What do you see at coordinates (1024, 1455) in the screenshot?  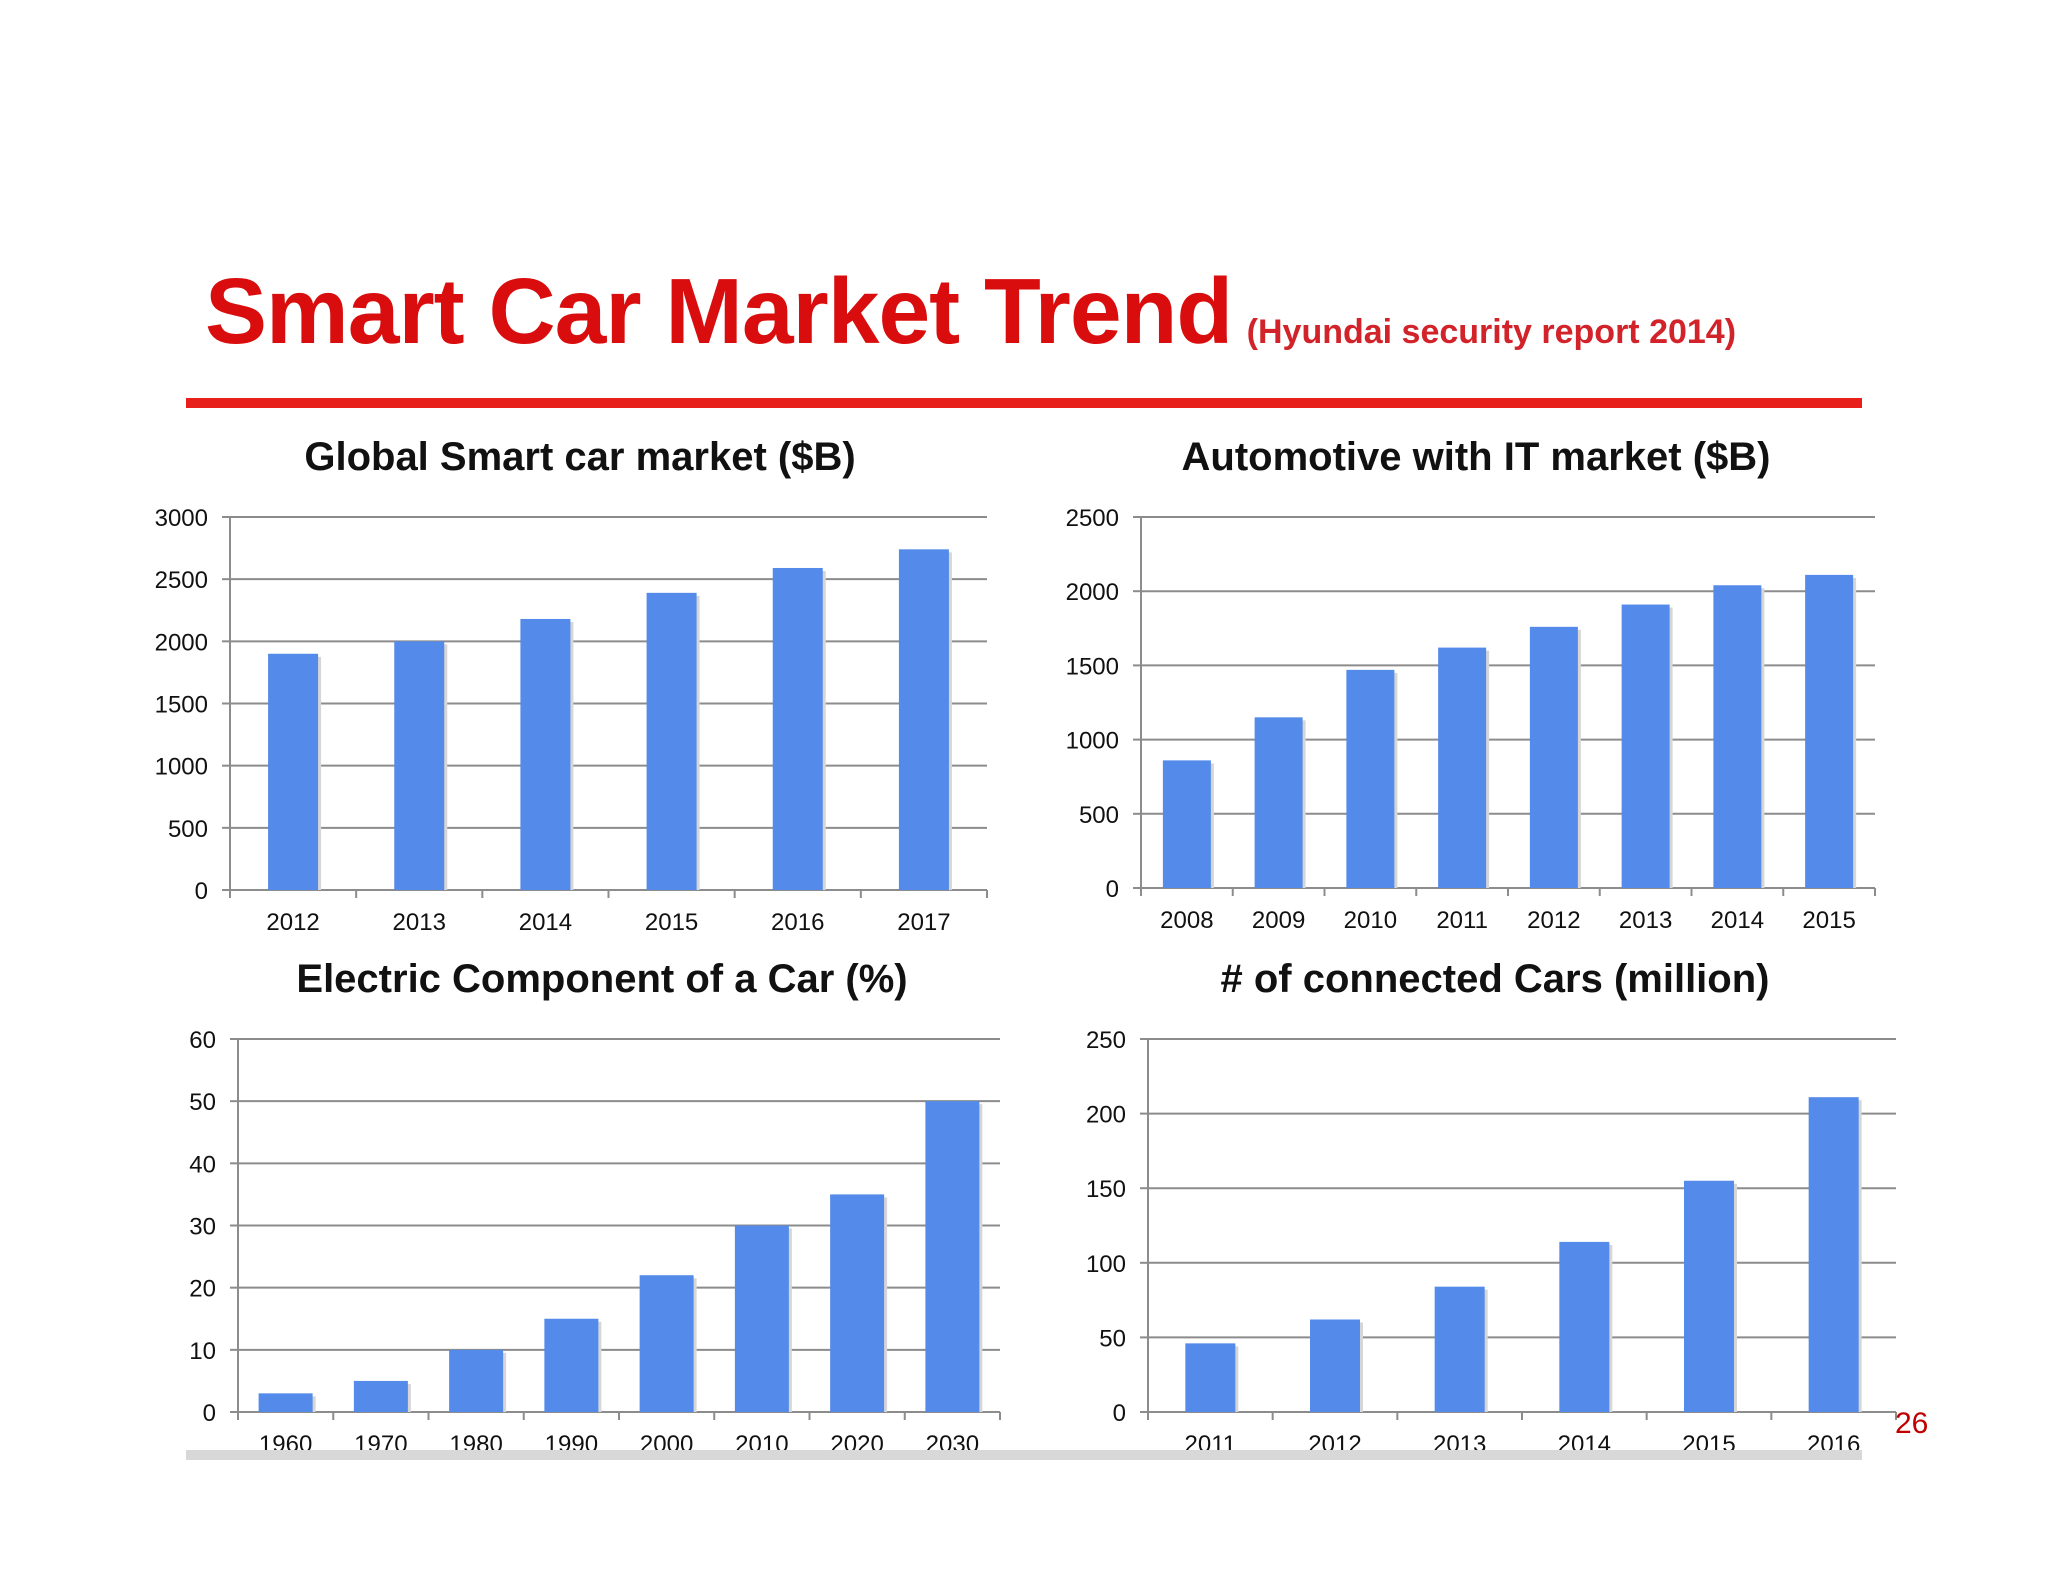 I see `footer-divider` at bounding box center [1024, 1455].